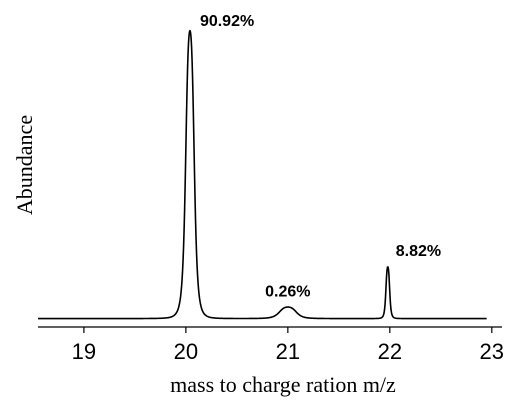 This screenshot has height=403, width=509. Describe the element at coordinates (24, 165) in the screenshot. I see `y-axis-title: Abundance` at that location.